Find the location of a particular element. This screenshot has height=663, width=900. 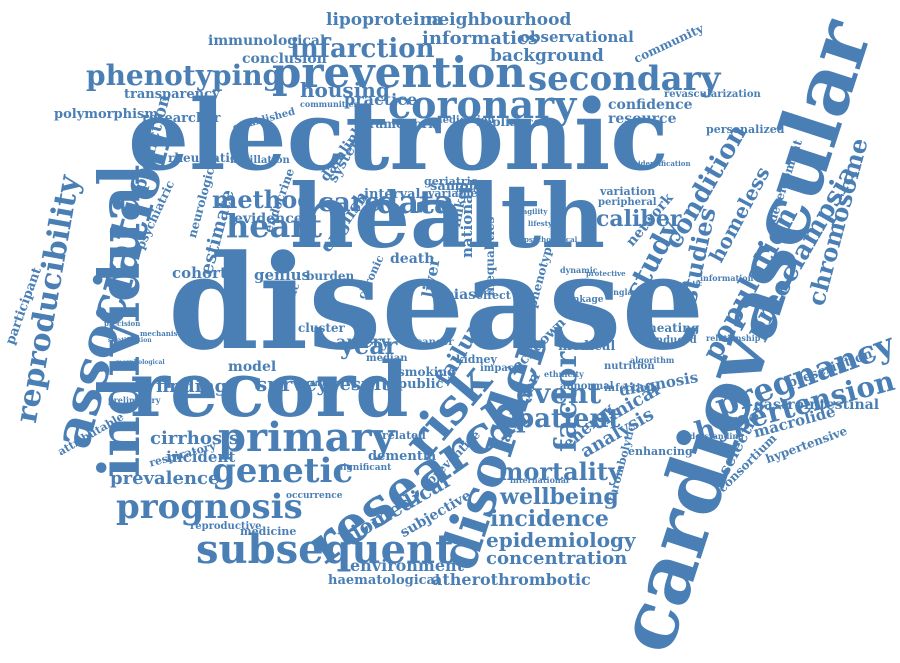

word-appliance: appliance is located at coordinates (509, 122).